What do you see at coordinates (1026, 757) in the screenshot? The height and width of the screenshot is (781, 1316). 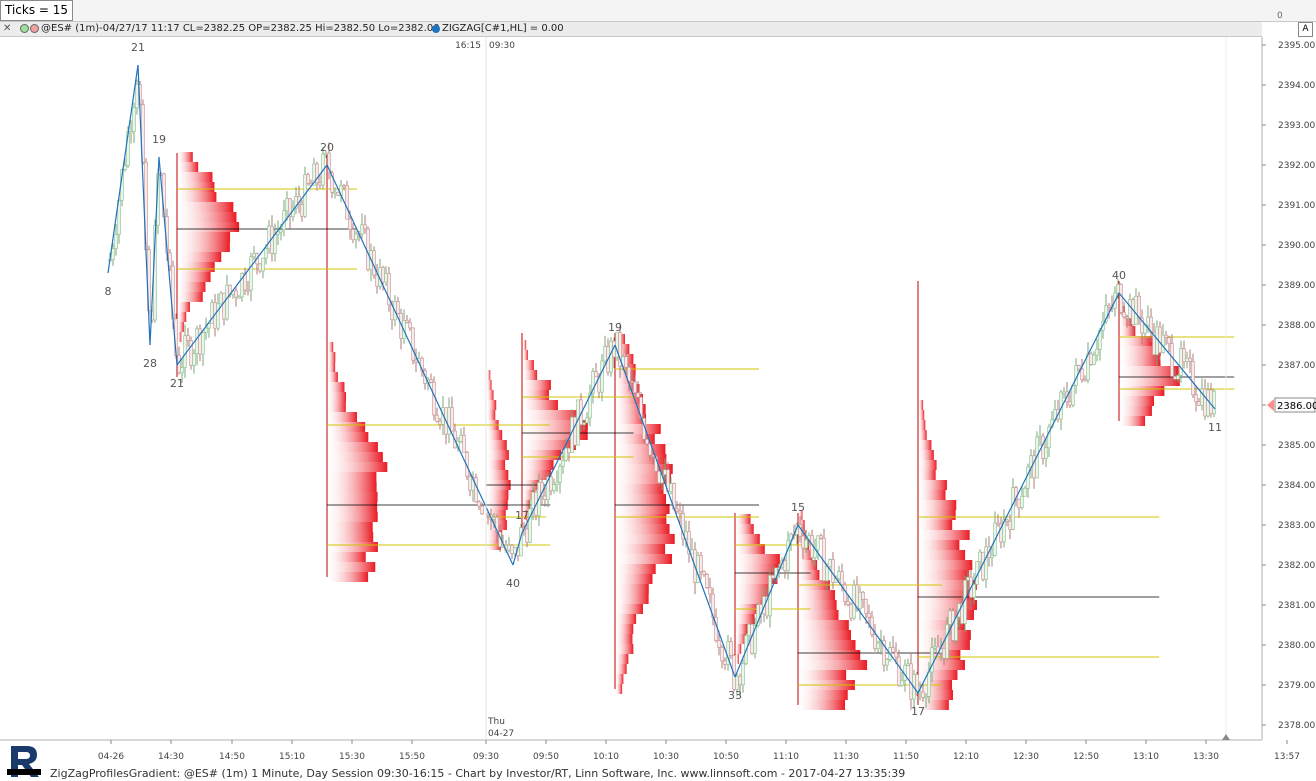 I see `x-tick-label: 12:30` at bounding box center [1026, 757].